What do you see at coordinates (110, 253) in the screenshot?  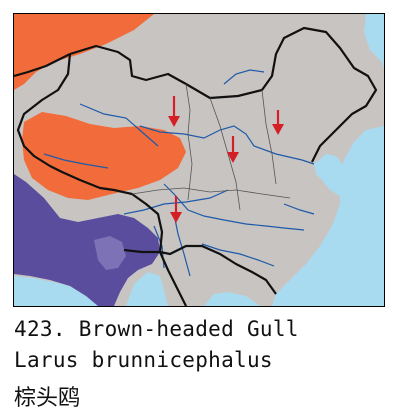 I see `wintering-range-inner` at bounding box center [110, 253].